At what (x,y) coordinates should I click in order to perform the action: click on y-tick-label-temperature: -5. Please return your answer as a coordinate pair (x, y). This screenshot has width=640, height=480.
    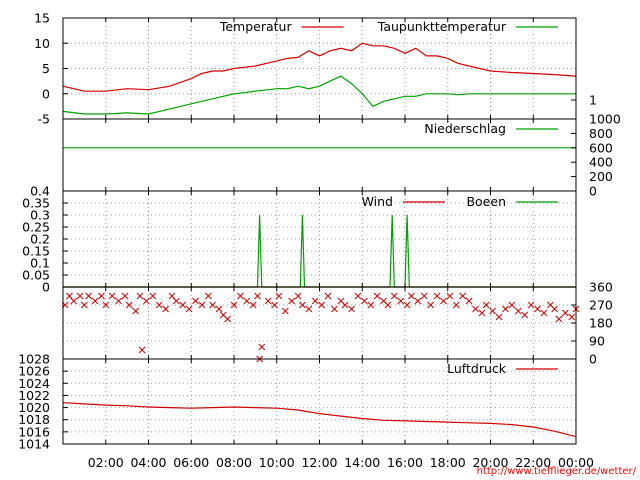
    Looking at the image, I should click on (44, 119).